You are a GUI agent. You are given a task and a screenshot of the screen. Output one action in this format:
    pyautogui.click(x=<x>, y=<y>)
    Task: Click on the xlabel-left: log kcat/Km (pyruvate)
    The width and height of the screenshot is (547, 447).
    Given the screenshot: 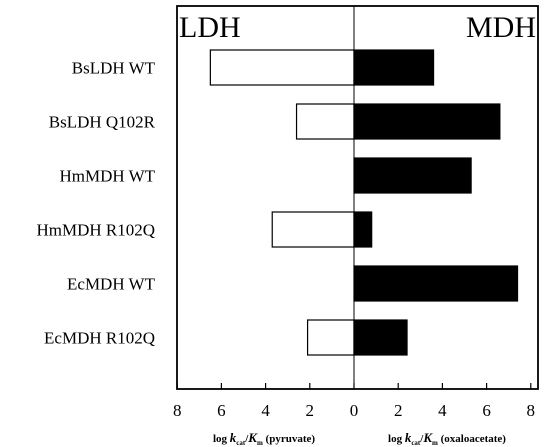 What is the action you would take?
    pyautogui.click(x=264, y=438)
    